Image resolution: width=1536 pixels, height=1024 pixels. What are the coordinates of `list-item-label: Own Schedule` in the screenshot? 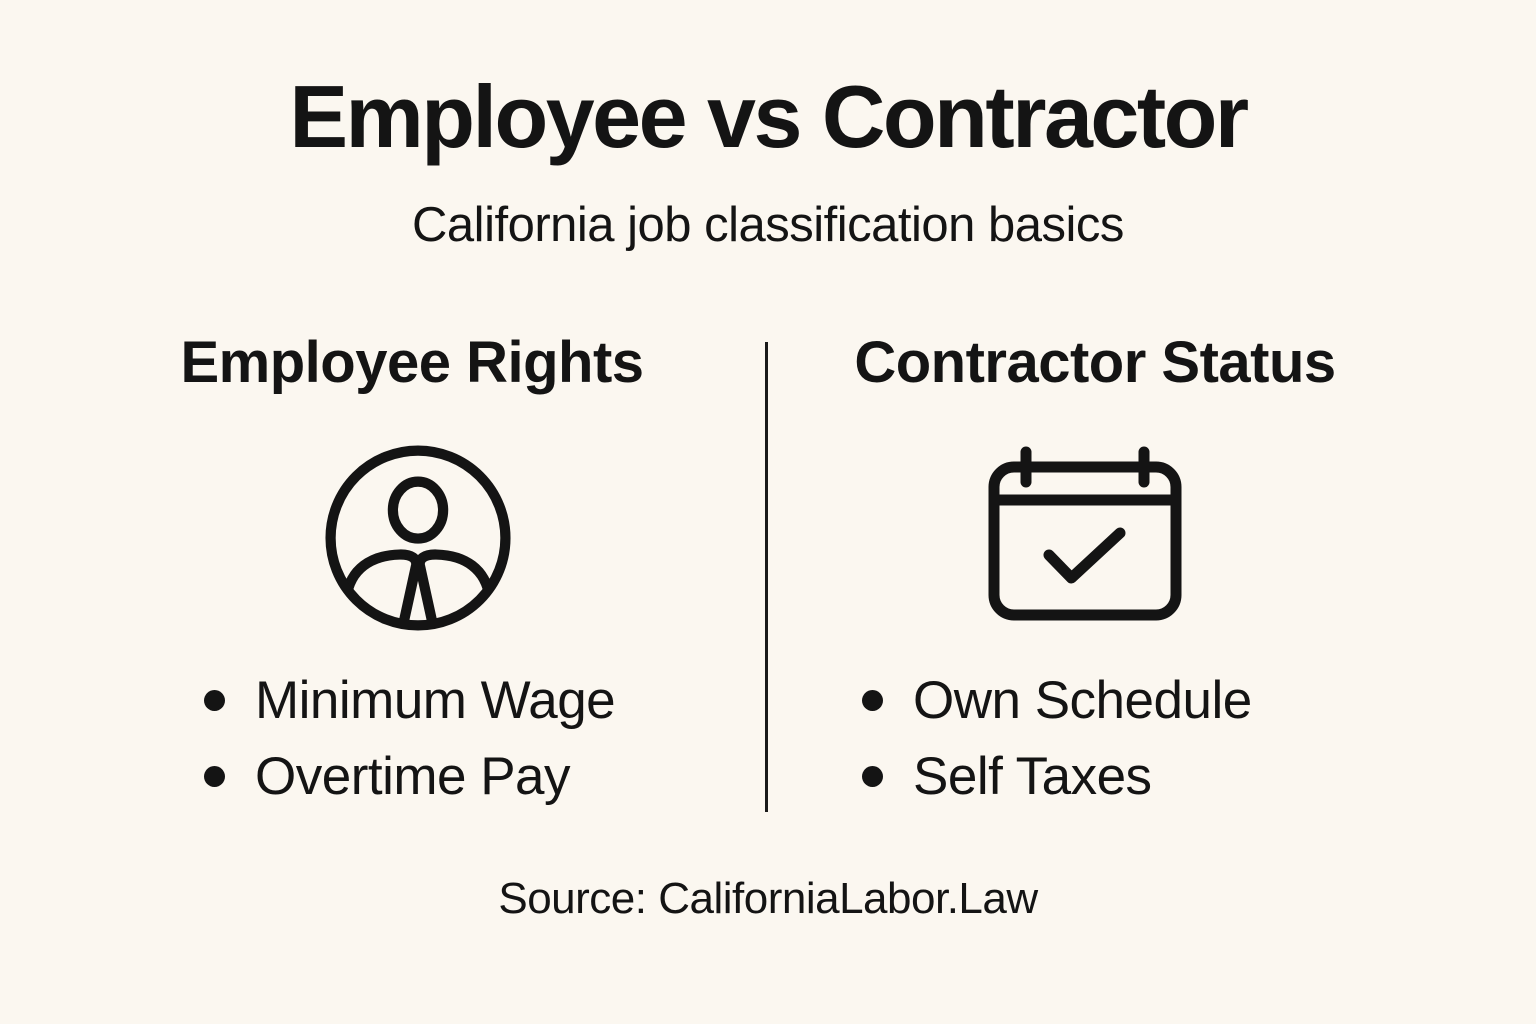 It's located at (1082, 700).